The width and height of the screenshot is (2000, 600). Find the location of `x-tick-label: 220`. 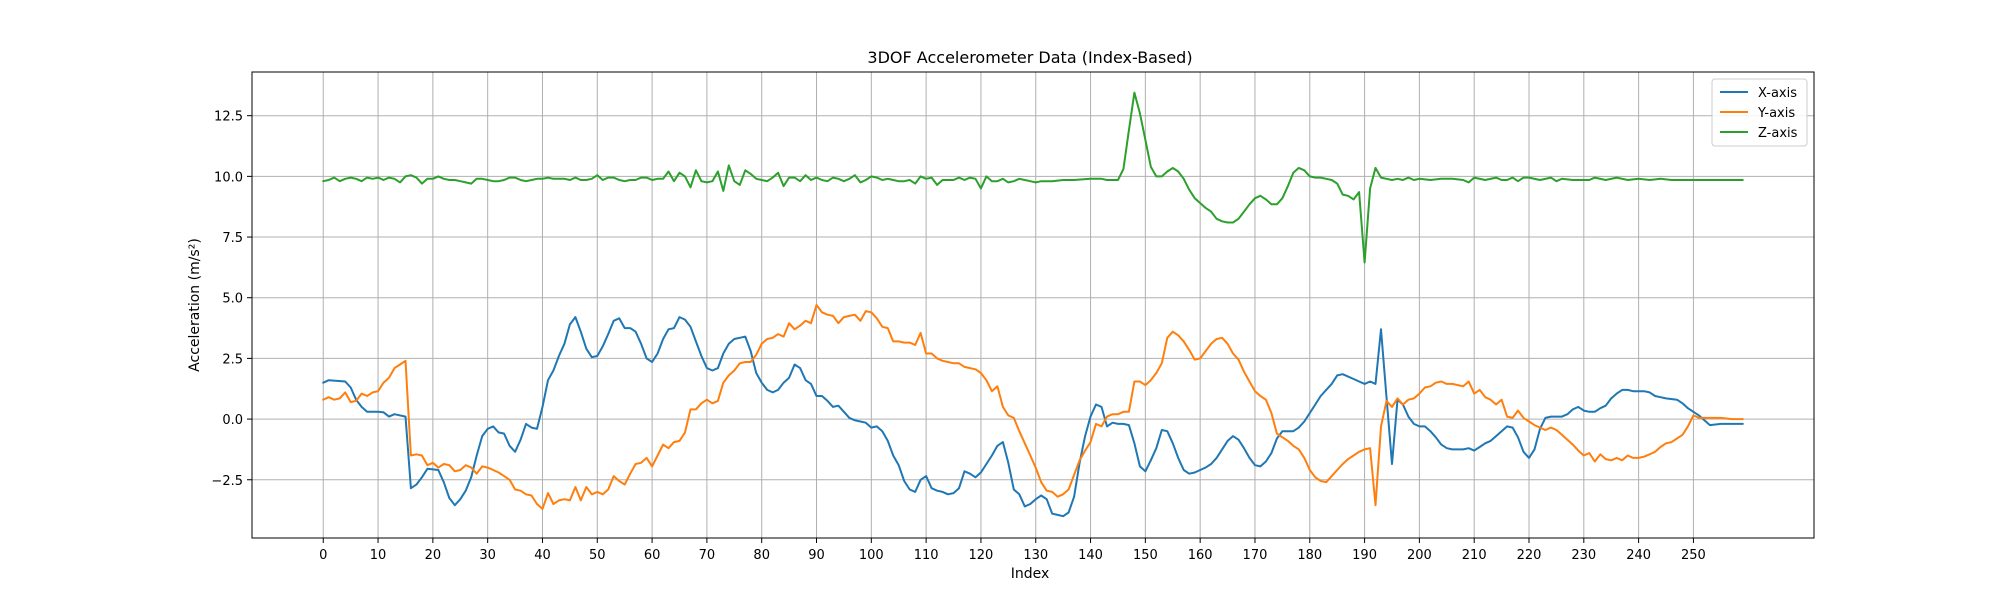

x-tick-label: 220 is located at coordinates (1529, 555).